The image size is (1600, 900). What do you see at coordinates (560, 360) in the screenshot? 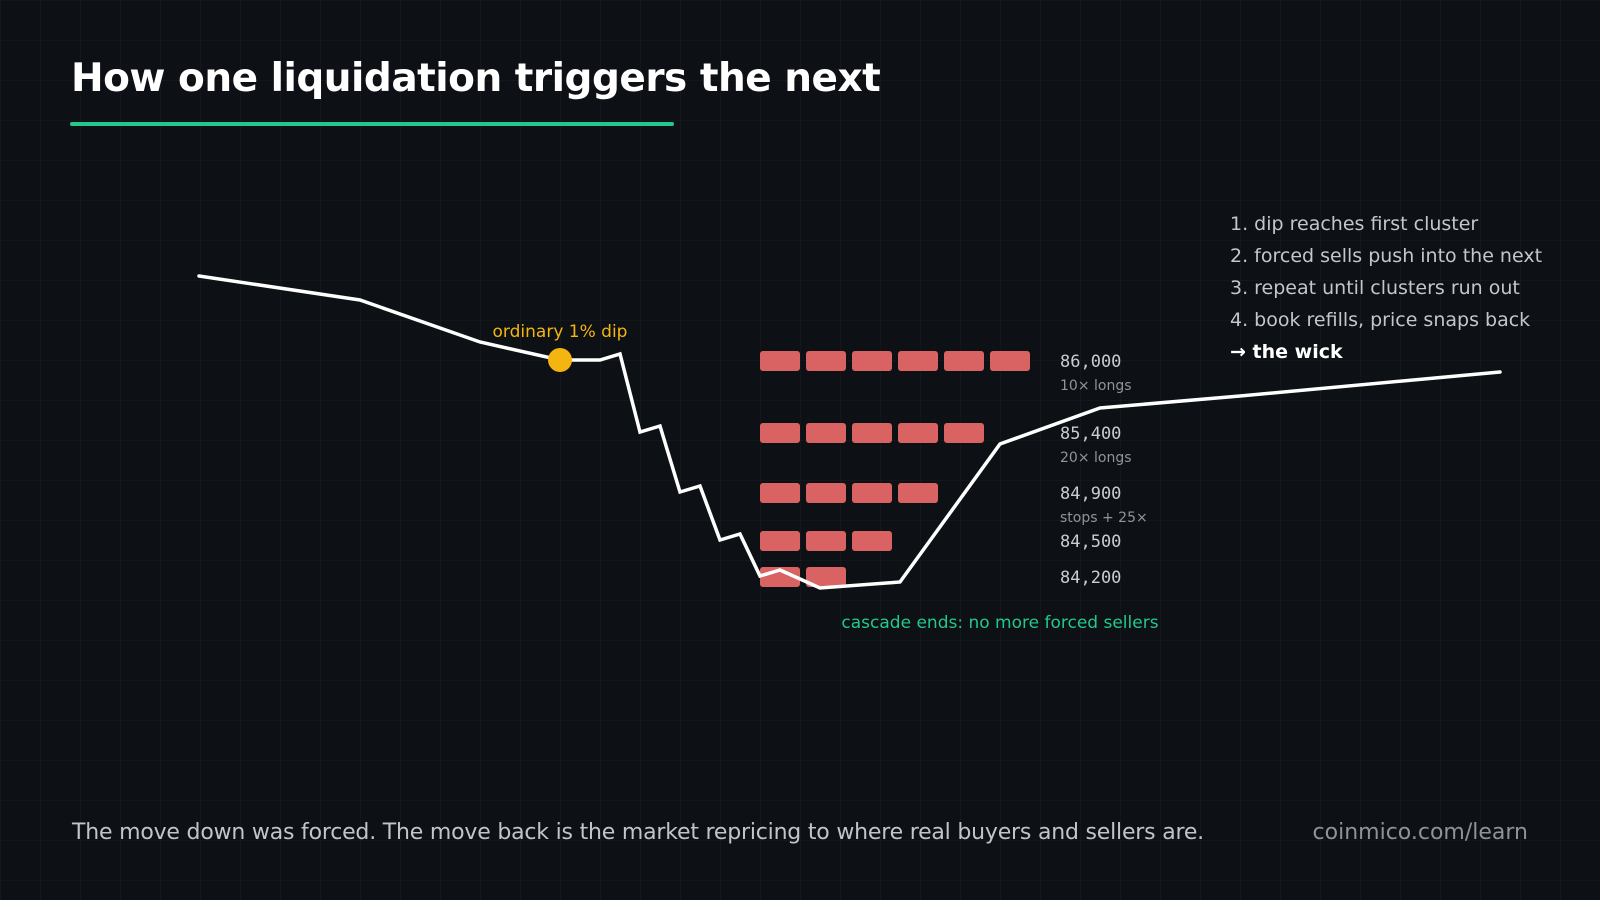
I see `dip-marker` at bounding box center [560, 360].